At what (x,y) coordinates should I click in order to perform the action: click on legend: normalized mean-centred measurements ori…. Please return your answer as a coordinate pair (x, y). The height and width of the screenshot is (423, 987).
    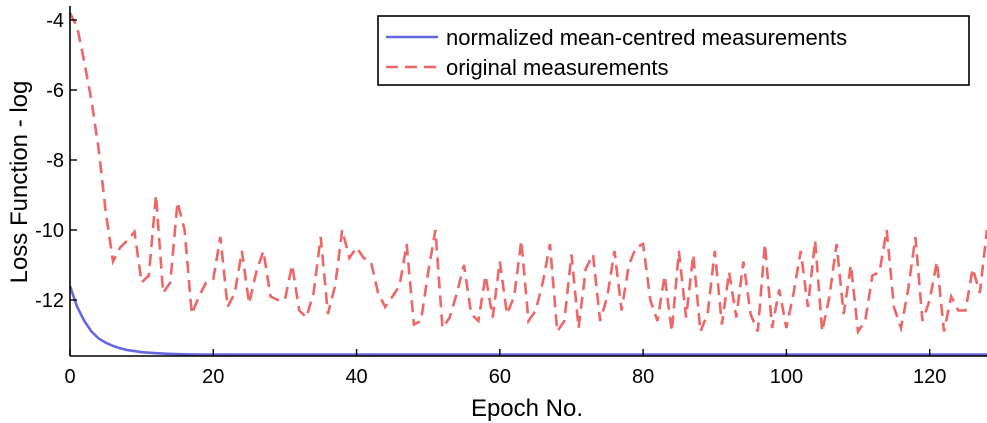
    Looking at the image, I should click on (673, 50).